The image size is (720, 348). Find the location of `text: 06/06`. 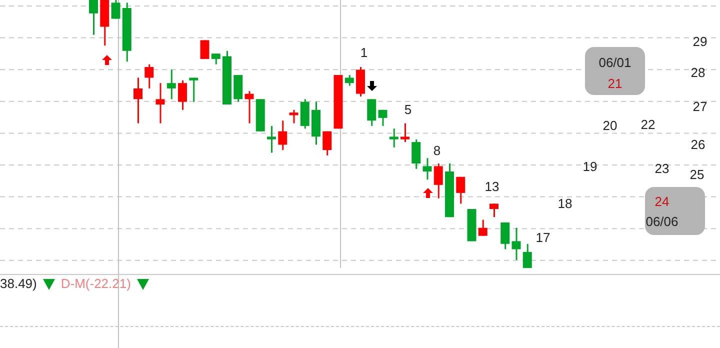

text: 06/06 is located at coordinates (662, 222).